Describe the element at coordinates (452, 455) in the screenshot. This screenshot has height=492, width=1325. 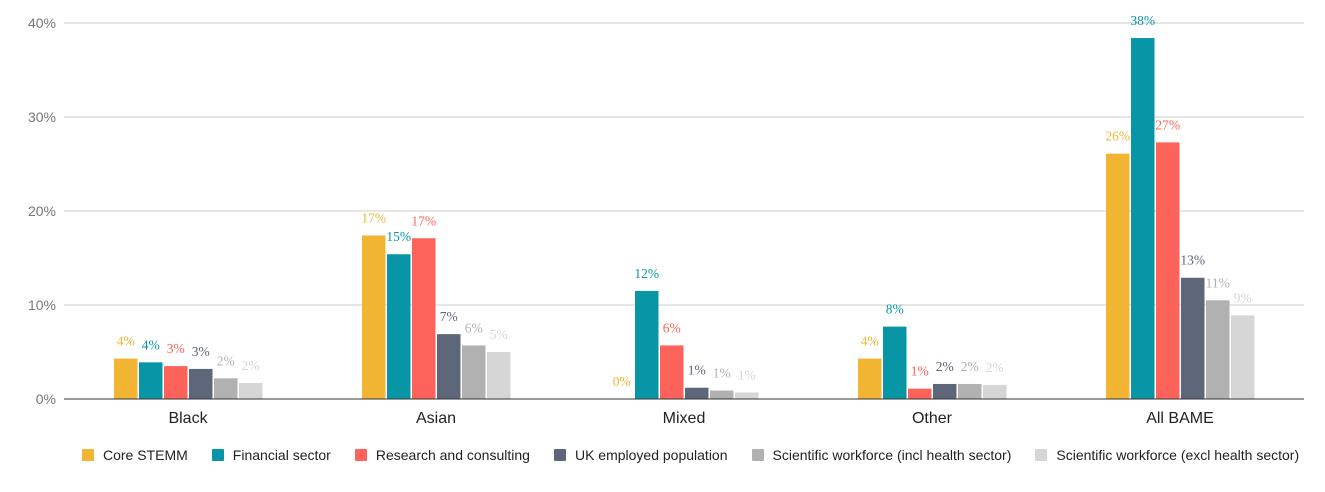
I see `legend-label: Research and consulting` at that location.